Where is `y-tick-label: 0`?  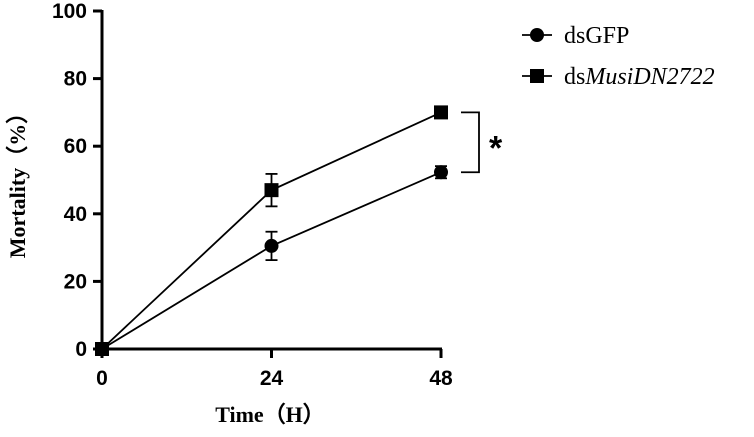 y-tick-label: 0 is located at coordinates (81, 349).